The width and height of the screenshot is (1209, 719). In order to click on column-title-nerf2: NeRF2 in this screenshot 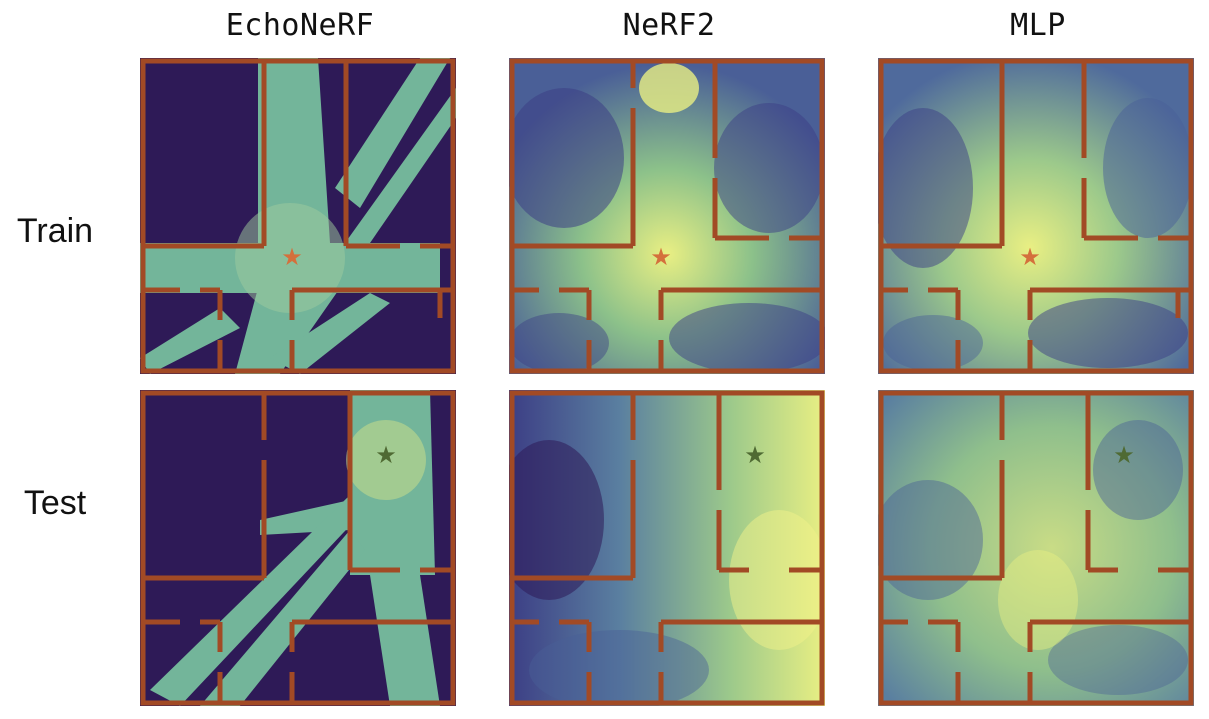, I will do `click(669, 25)`.